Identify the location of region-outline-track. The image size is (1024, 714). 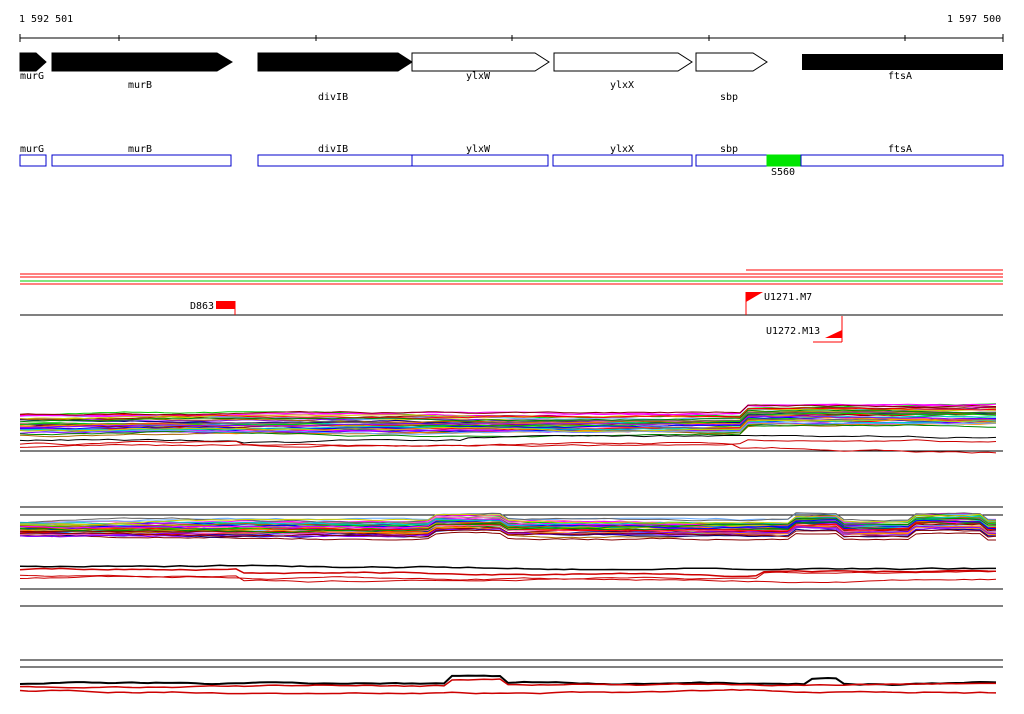
(511, 160).